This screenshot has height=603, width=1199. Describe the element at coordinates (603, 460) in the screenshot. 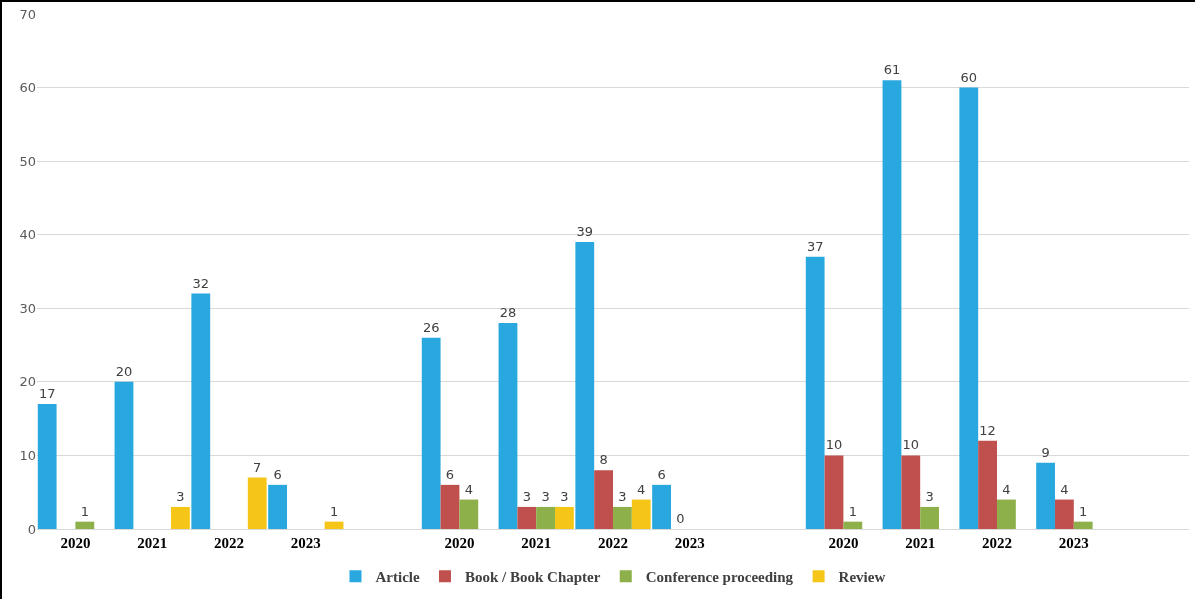

I see `data-label: 8` at that location.